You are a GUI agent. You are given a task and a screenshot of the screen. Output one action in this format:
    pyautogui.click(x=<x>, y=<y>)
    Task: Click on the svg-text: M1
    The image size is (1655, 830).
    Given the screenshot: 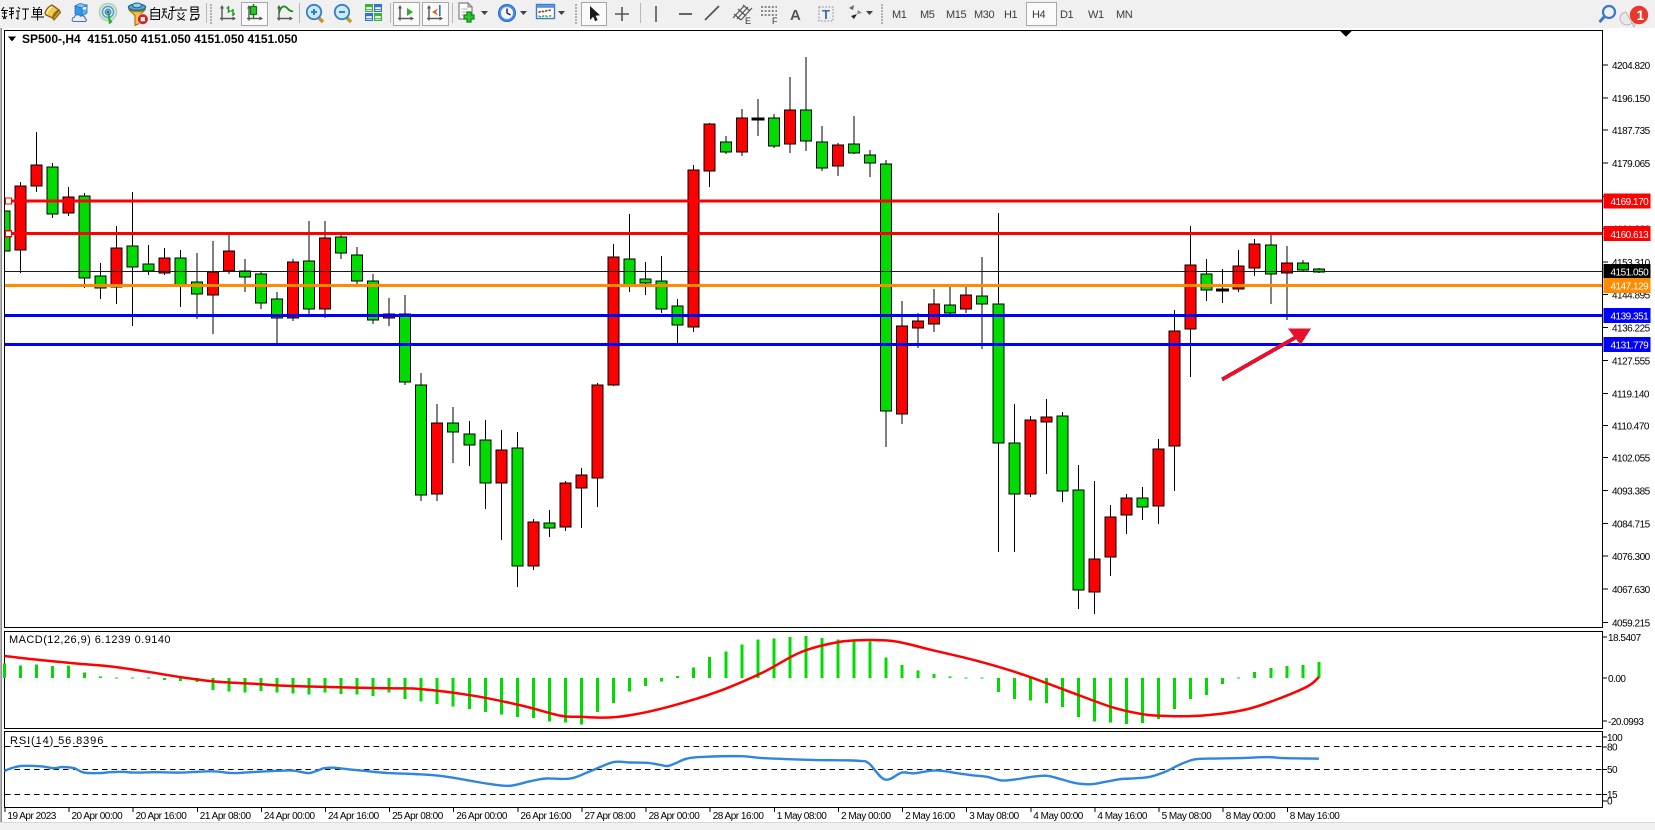 What is the action you would take?
    pyautogui.click(x=899, y=15)
    